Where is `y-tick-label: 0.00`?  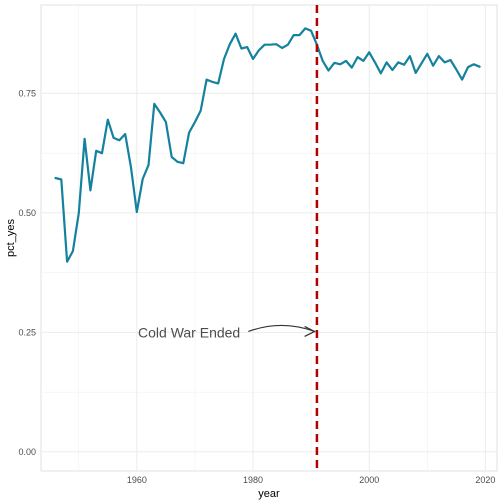
y-tick-label: 0.00 is located at coordinates (27, 452).